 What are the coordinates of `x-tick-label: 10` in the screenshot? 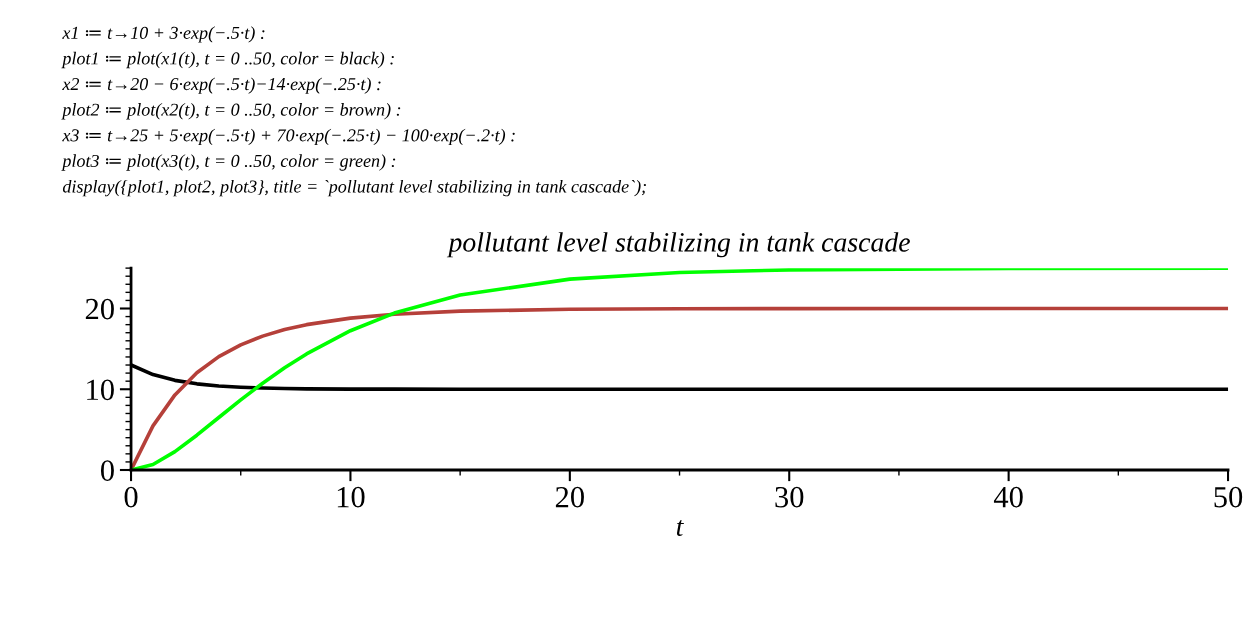 It's located at (351, 497).